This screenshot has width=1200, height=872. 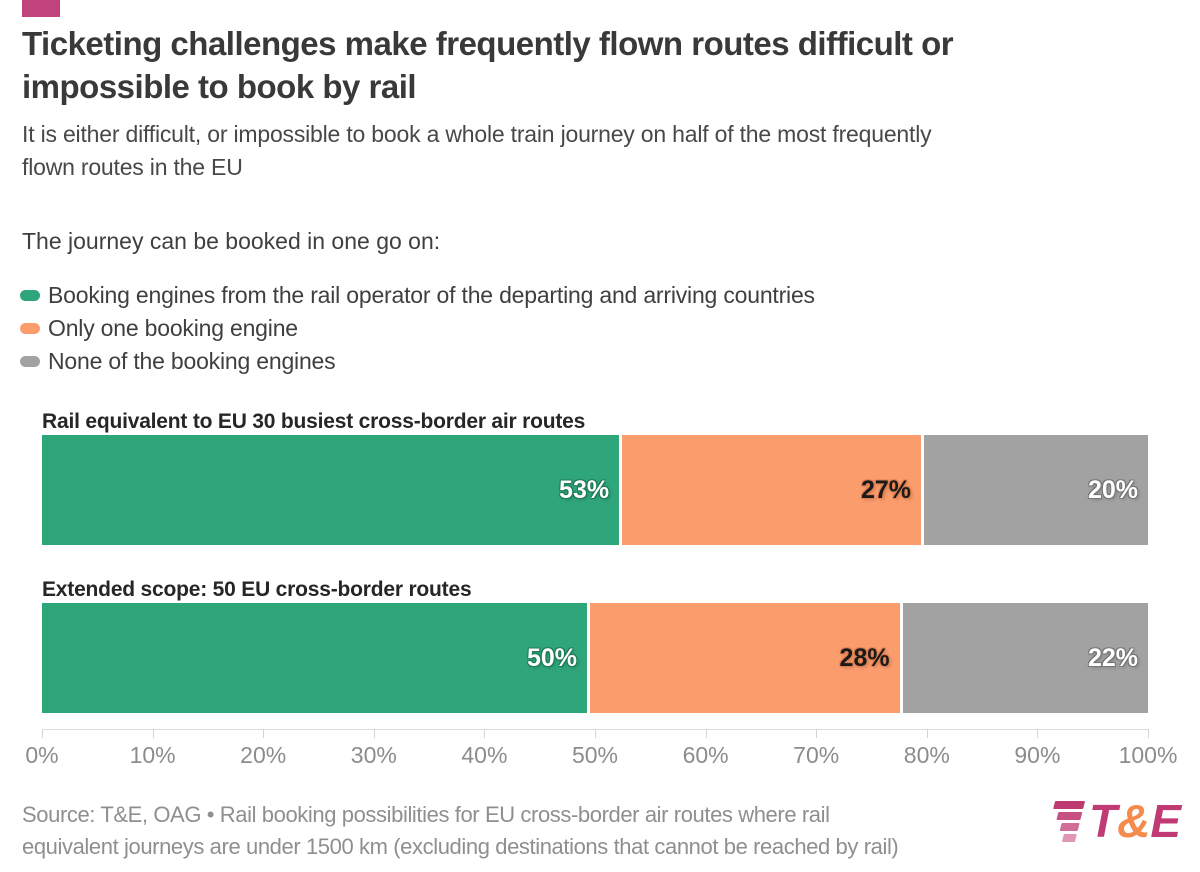 I want to click on title-line-2: impossible to book by rail, so click(x=219, y=86).